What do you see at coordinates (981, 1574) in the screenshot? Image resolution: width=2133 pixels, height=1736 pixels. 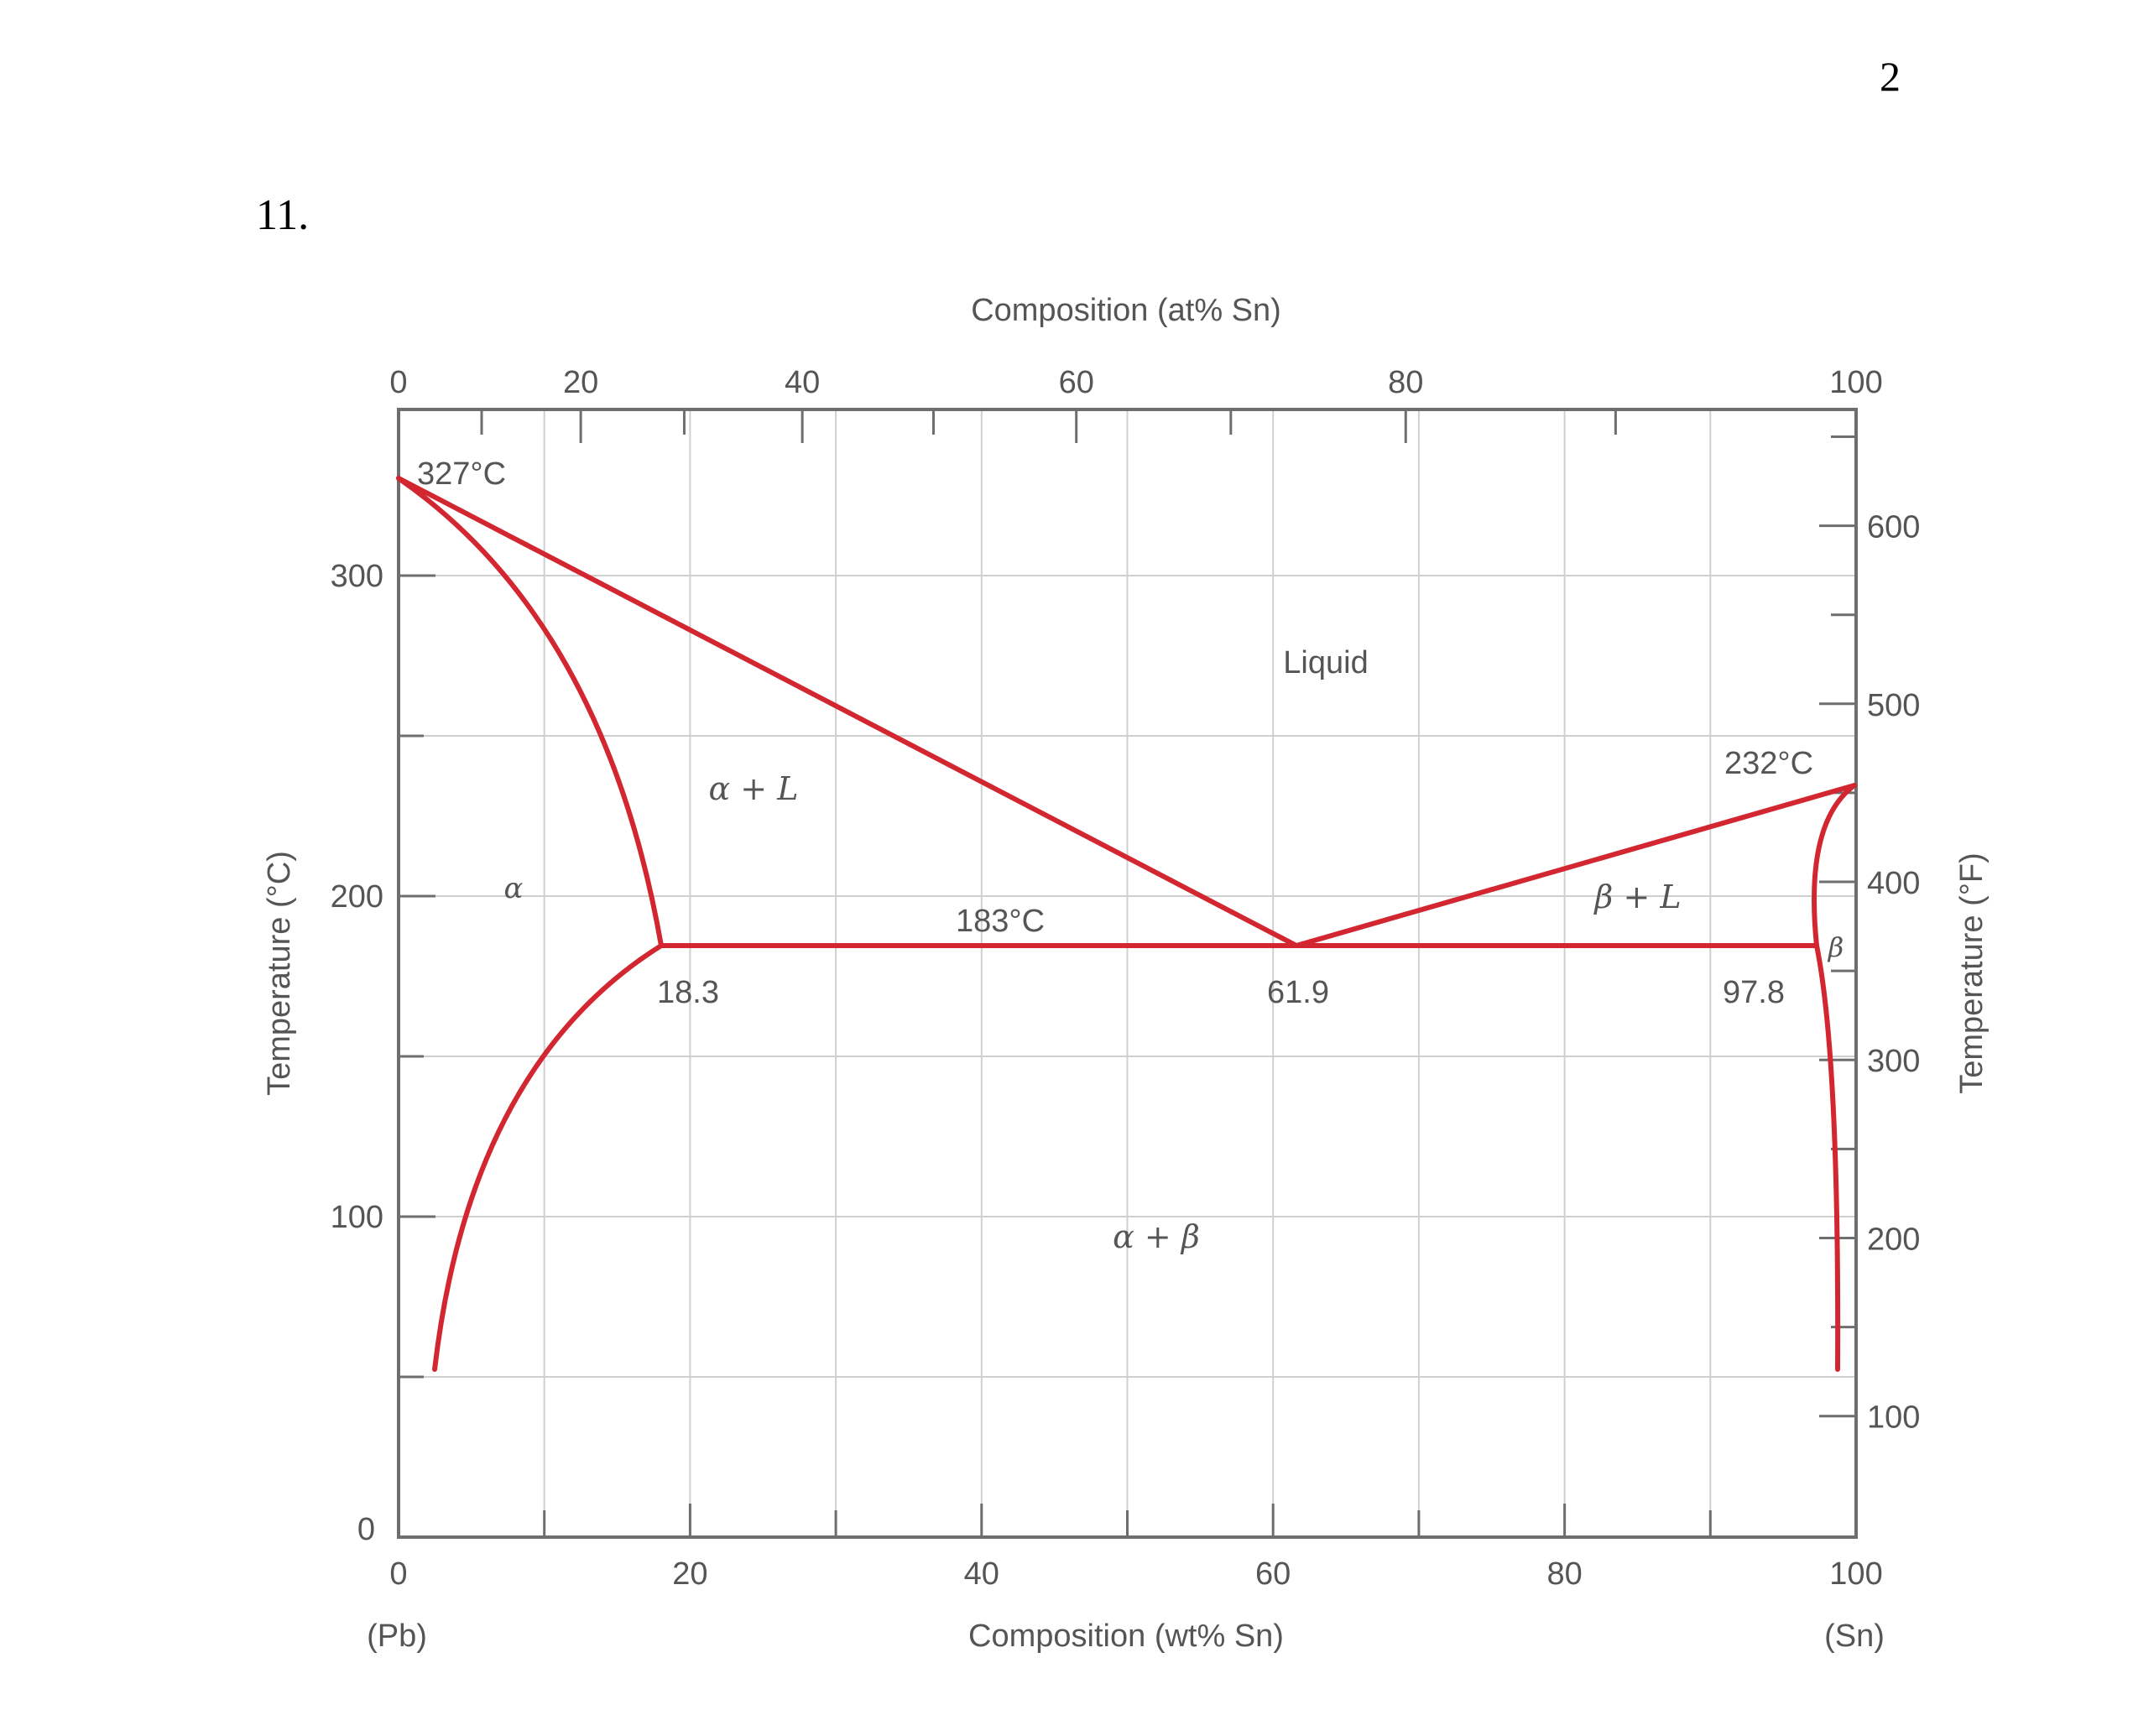 I see `bottom-tick-label: 40` at bounding box center [981, 1574].